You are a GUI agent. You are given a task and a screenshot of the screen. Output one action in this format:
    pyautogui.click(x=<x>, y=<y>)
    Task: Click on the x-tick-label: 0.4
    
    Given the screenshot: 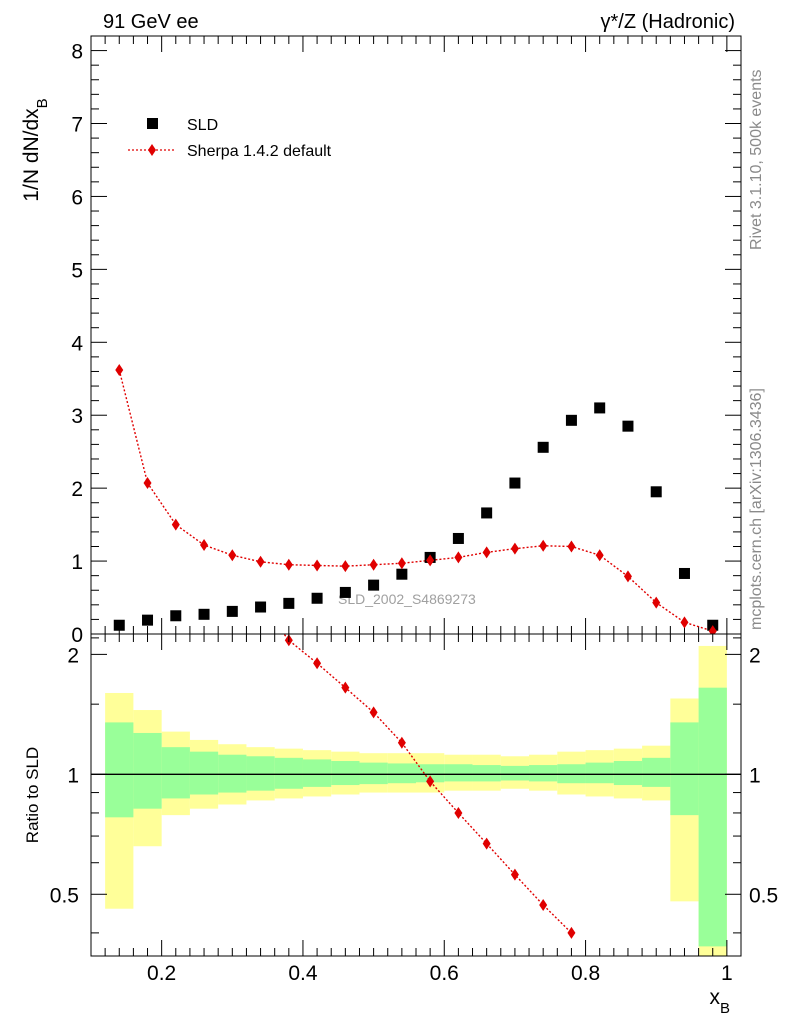 What is the action you would take?
    pyautogui.click(x=303, y=973)
    